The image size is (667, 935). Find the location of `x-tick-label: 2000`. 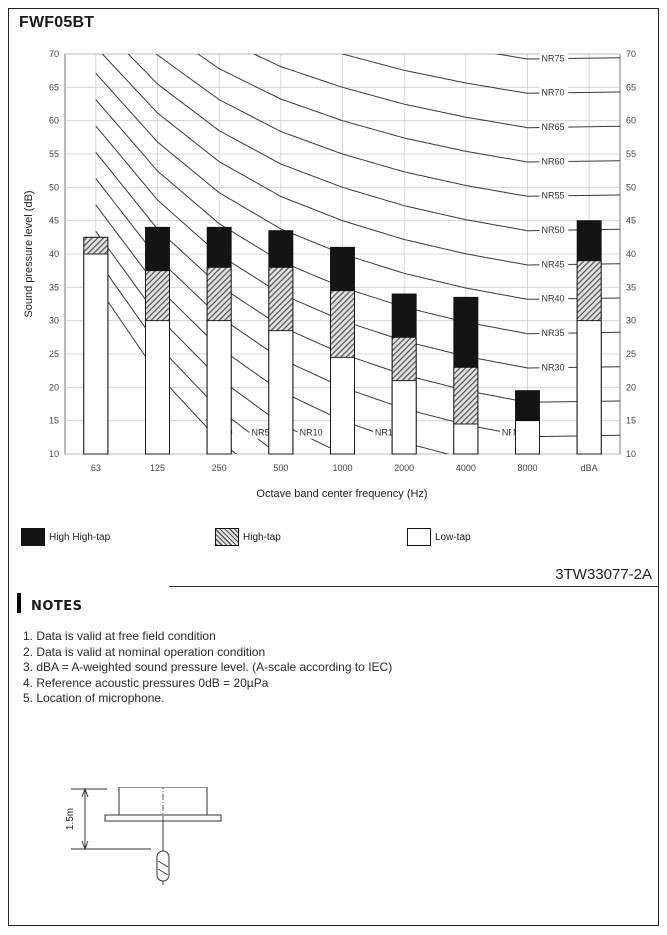

x-tick-label: 2000 is located at coordinates (404, 468).